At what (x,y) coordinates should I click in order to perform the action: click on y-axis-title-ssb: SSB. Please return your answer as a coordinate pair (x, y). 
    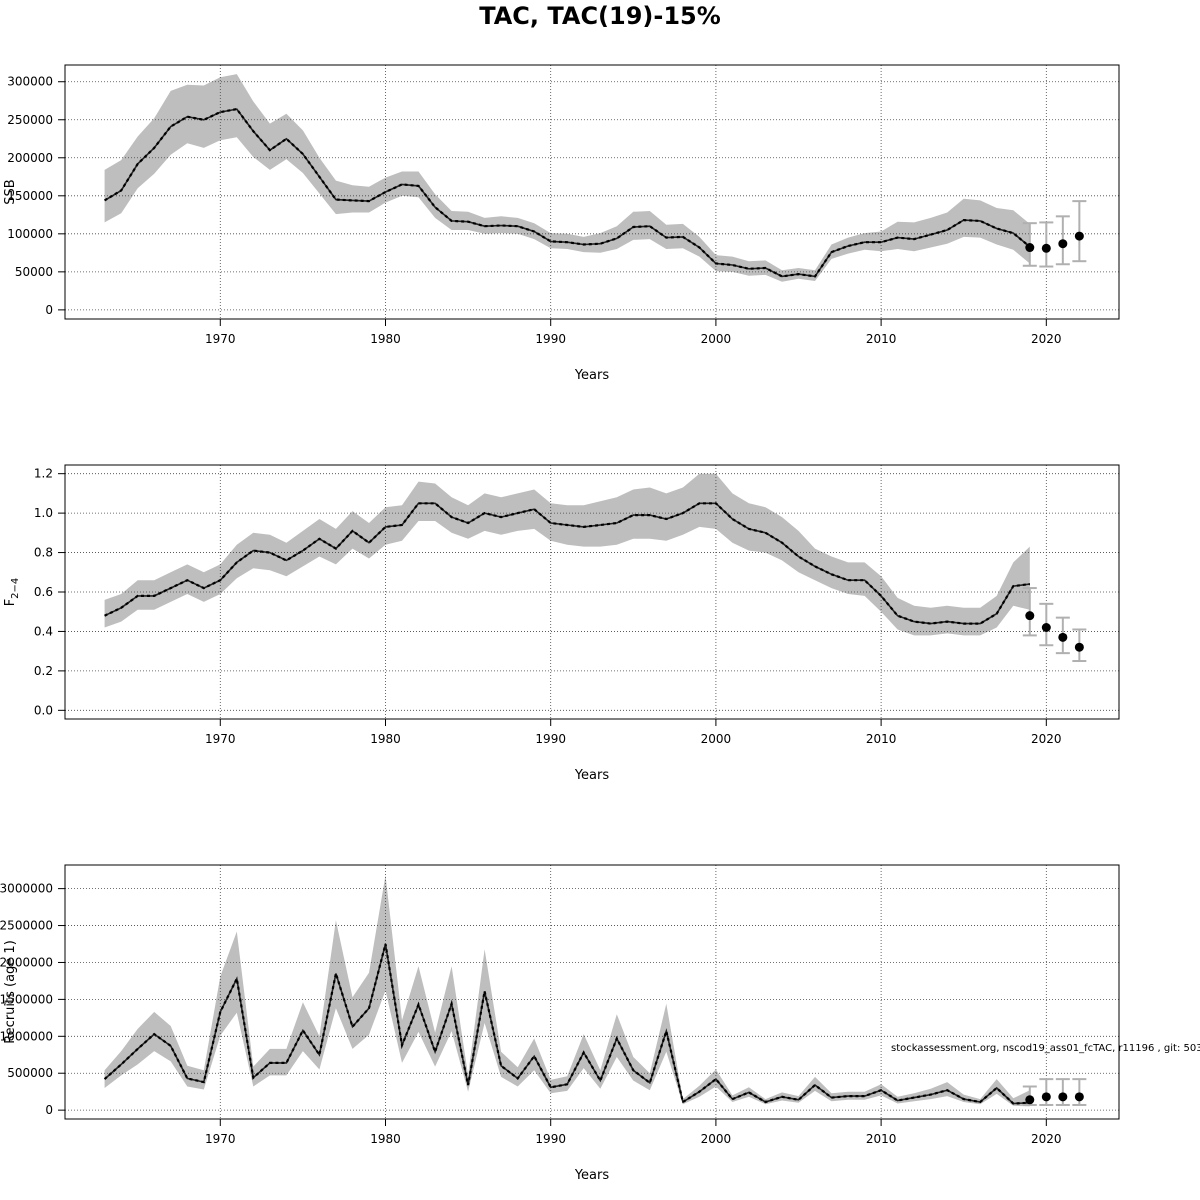
    Looking at the image, I should click on (10, 191).